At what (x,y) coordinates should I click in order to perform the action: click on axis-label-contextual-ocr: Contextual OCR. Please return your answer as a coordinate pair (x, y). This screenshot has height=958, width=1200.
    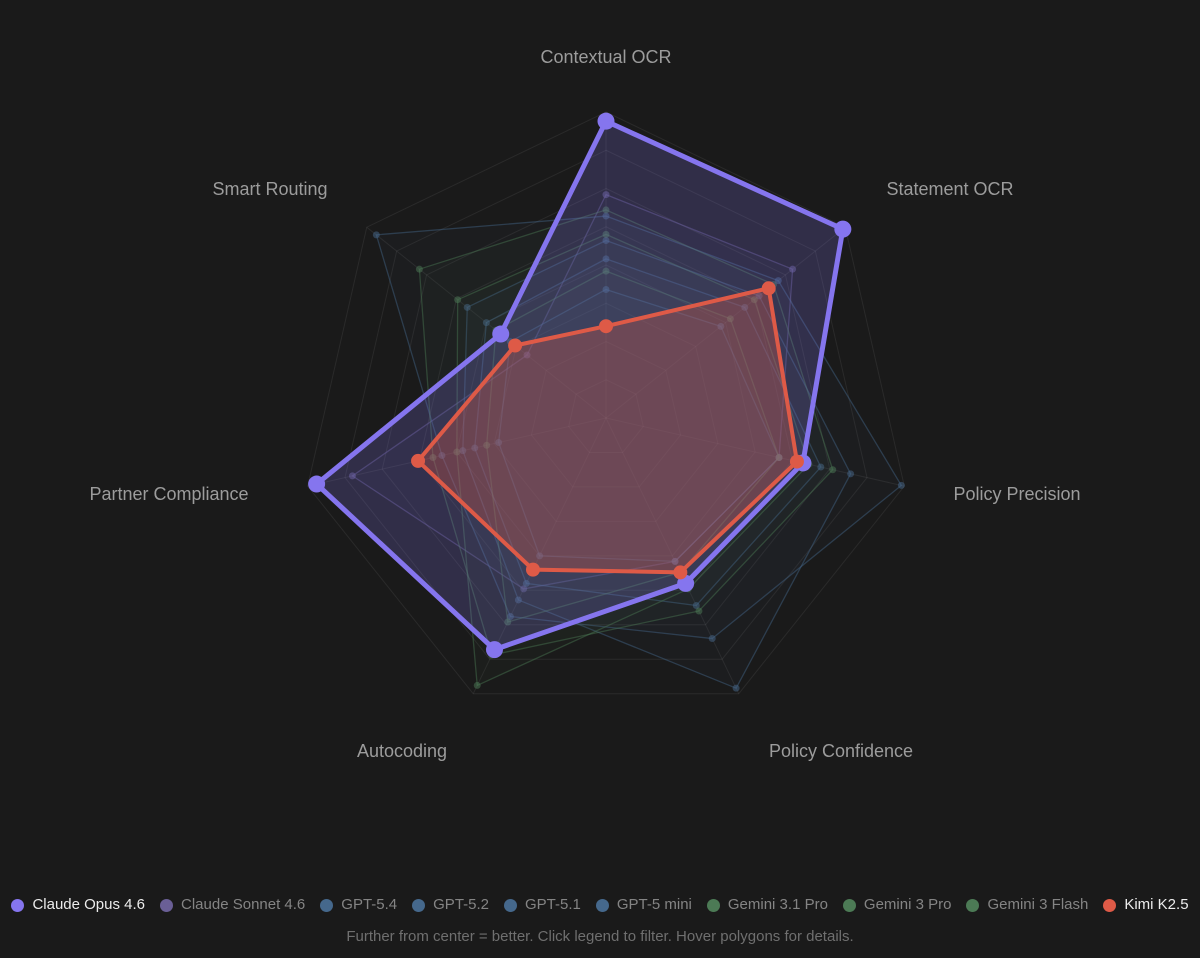
    Looking at the image, I should click on (605, 57).